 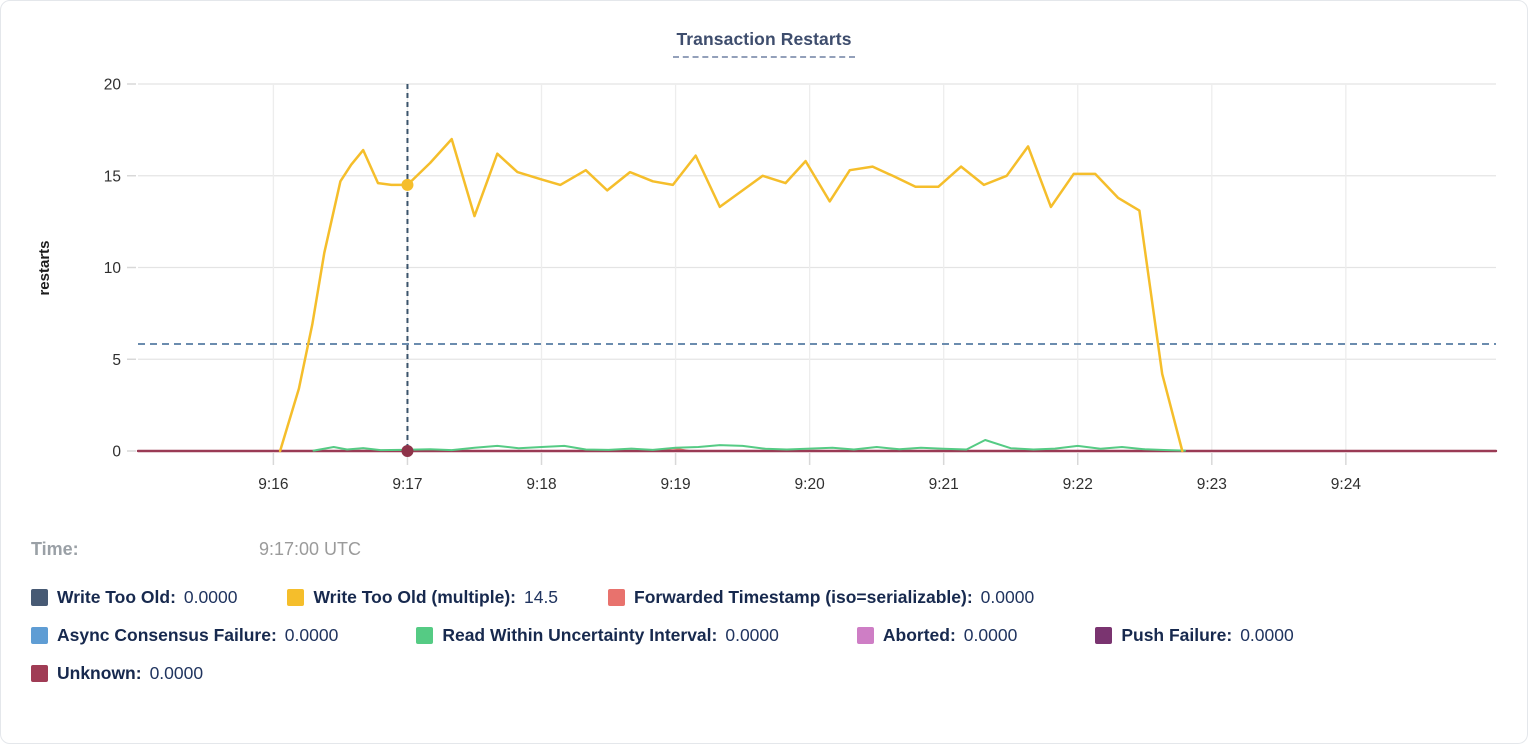 What do you see at coordinates (675, 484) in the screenshot?
I see `x-tick-label: 9:19` at bounding box center [675, 484].